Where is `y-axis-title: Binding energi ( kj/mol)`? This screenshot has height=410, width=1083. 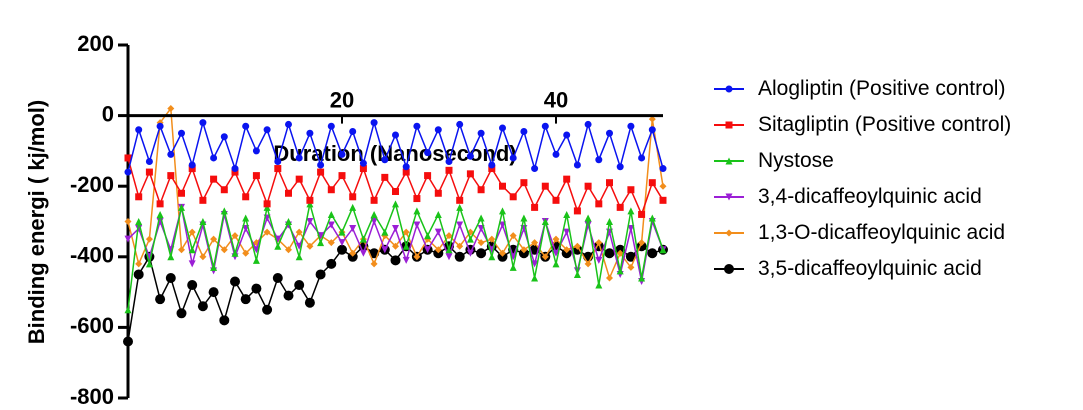
y-axis-title: Binding energi ( kj/mol) is located at coordinates (36, 222).